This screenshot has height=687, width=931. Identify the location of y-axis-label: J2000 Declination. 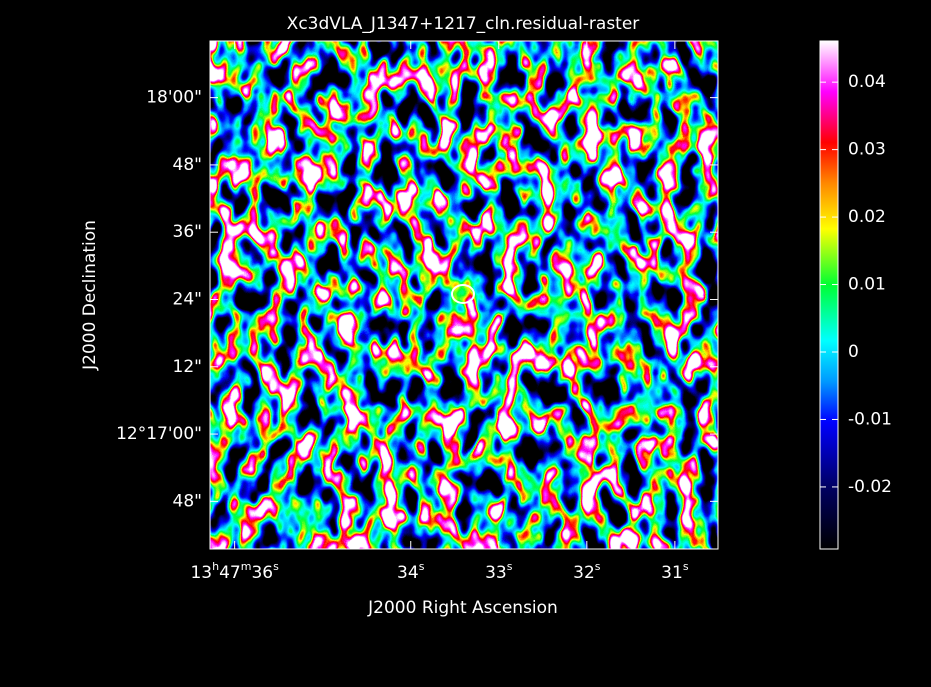
(90, 295).